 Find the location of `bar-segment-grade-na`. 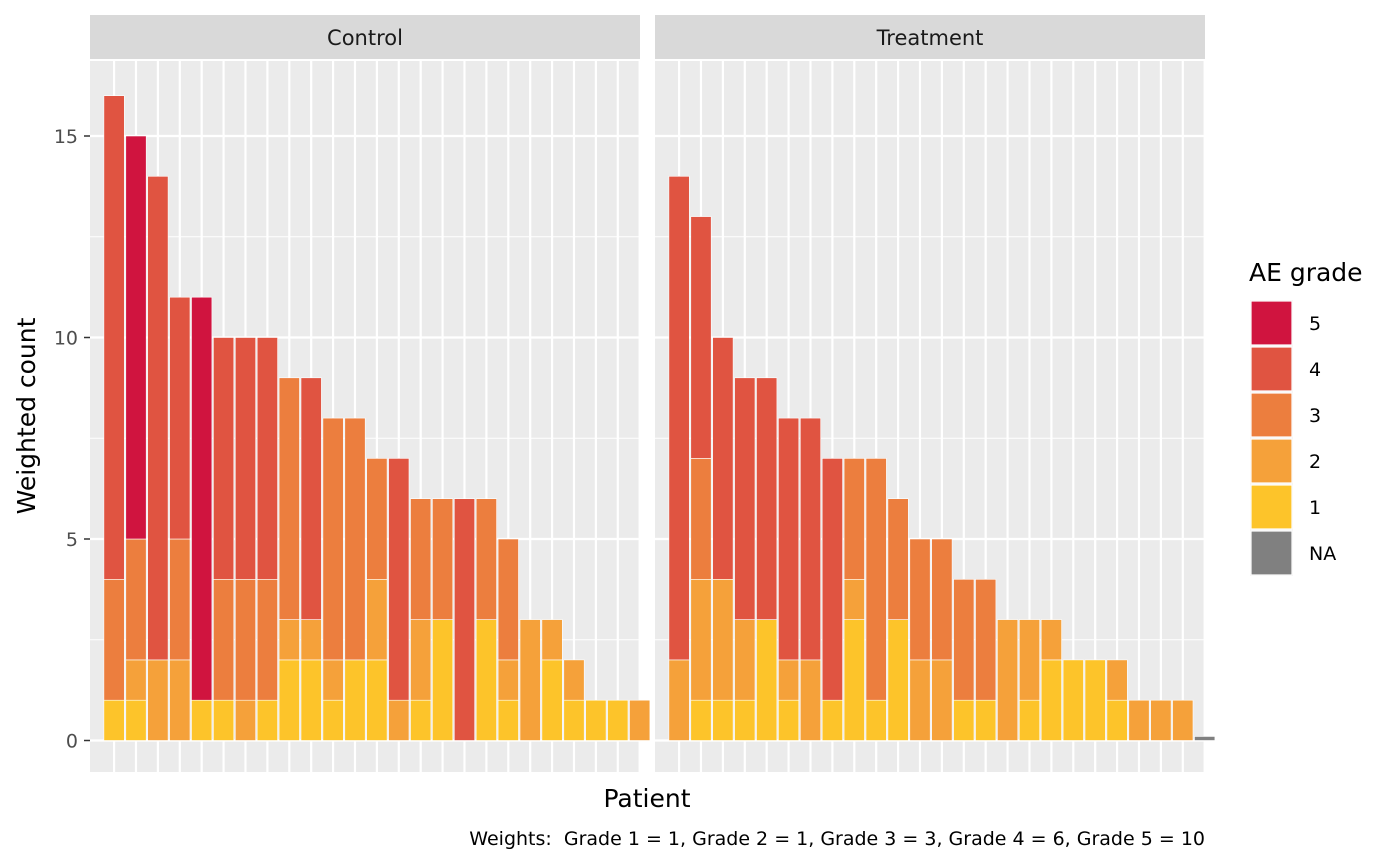

bar-segment-grade-na is located at coordinates (1205, 738).